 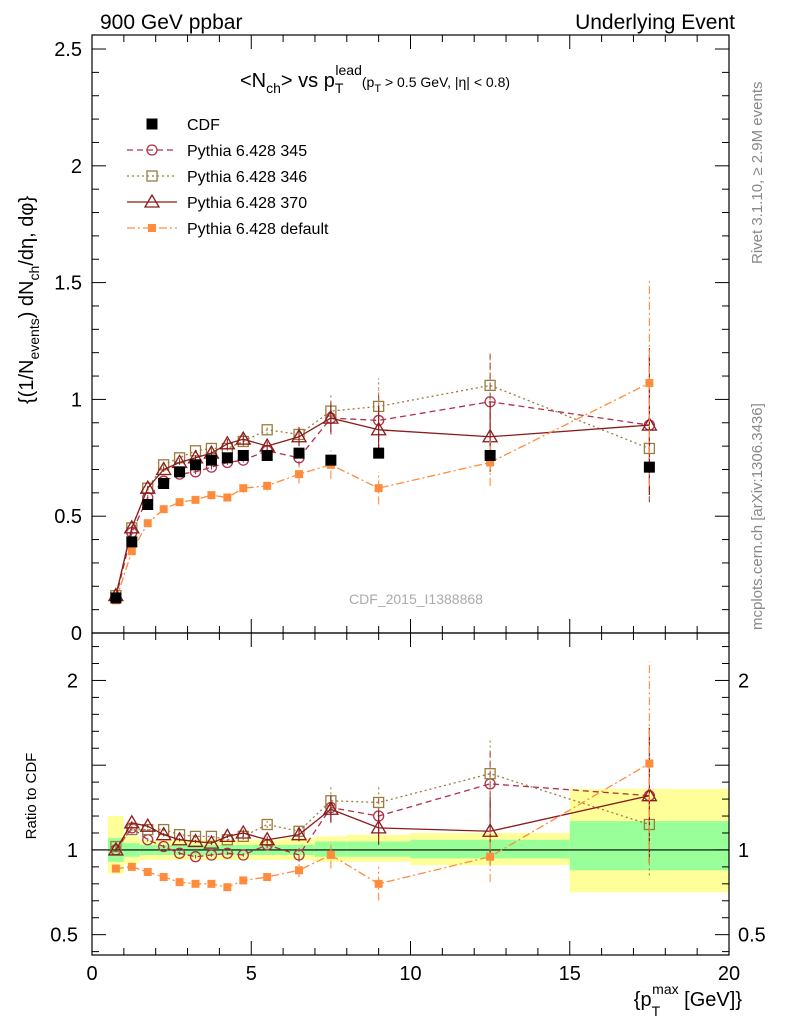 What do you see at coordinates (757, 516) in the screenshot?
I see `side-mcplots-label: mcplots.cern.ch [arXiv:1306.3436]` at bounding box center [757, 516].